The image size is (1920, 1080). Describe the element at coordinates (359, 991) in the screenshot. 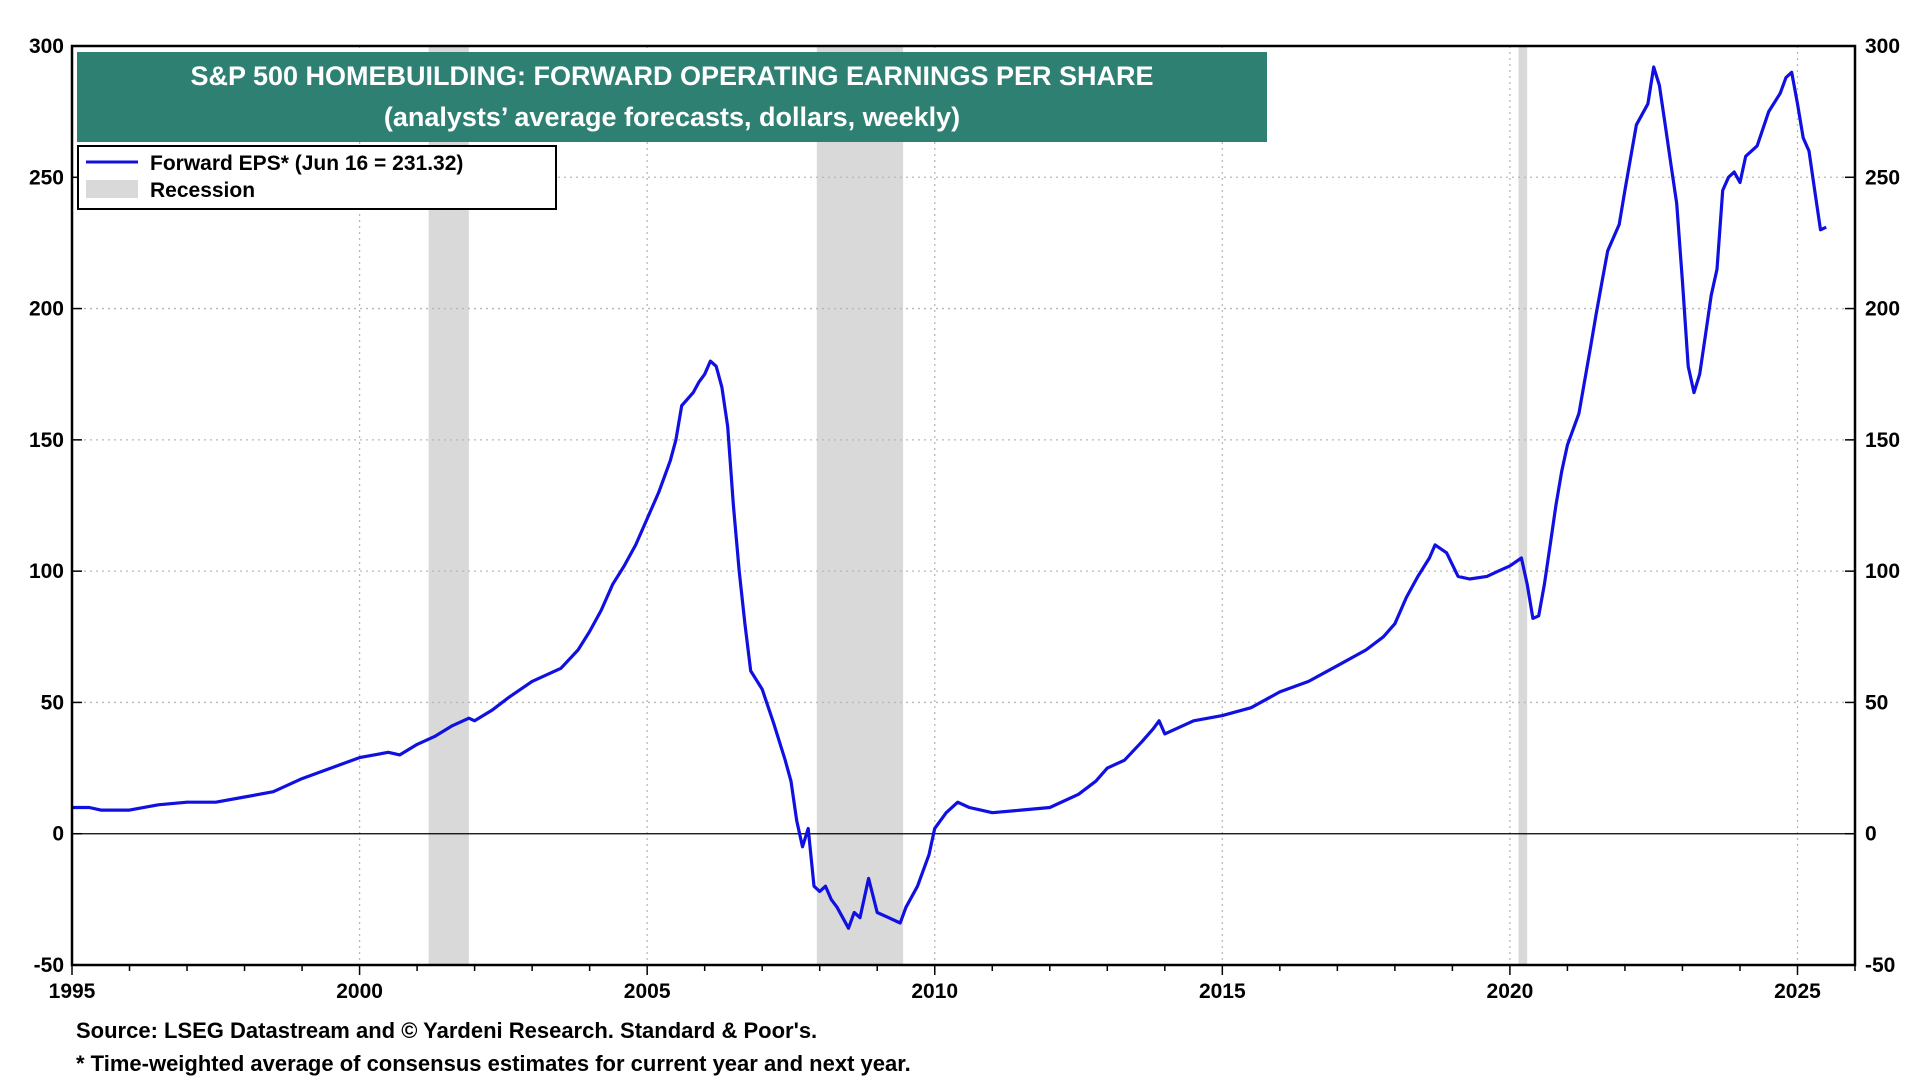

I see `x-tick-label: 2000` at that location.